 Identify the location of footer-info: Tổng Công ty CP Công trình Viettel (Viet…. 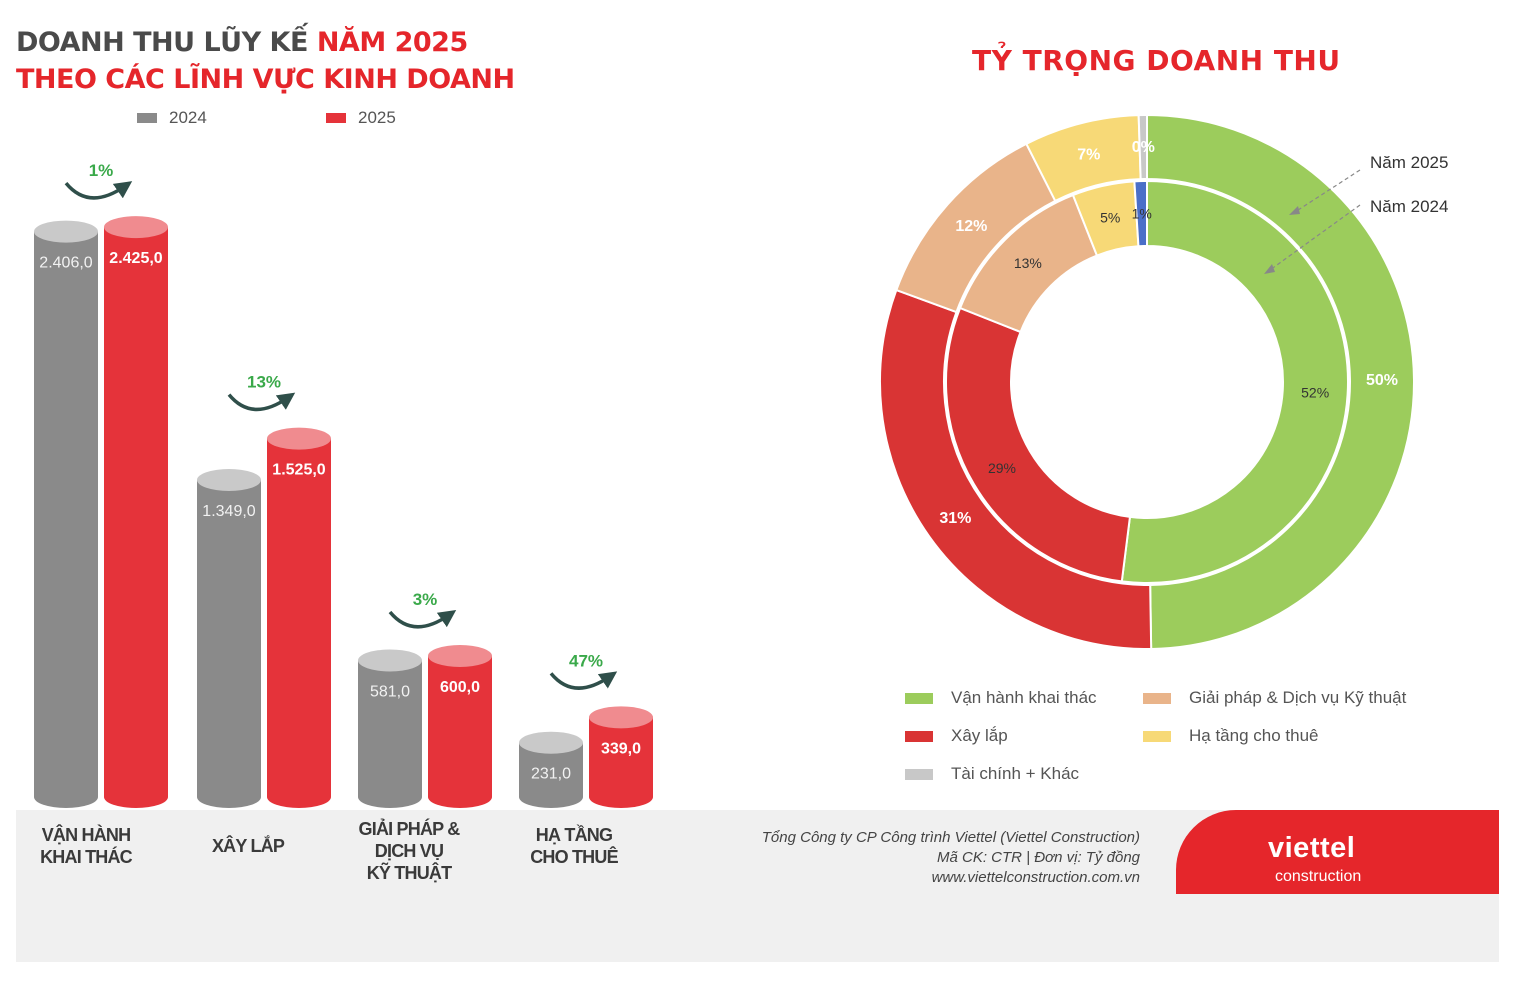
(951, 858).